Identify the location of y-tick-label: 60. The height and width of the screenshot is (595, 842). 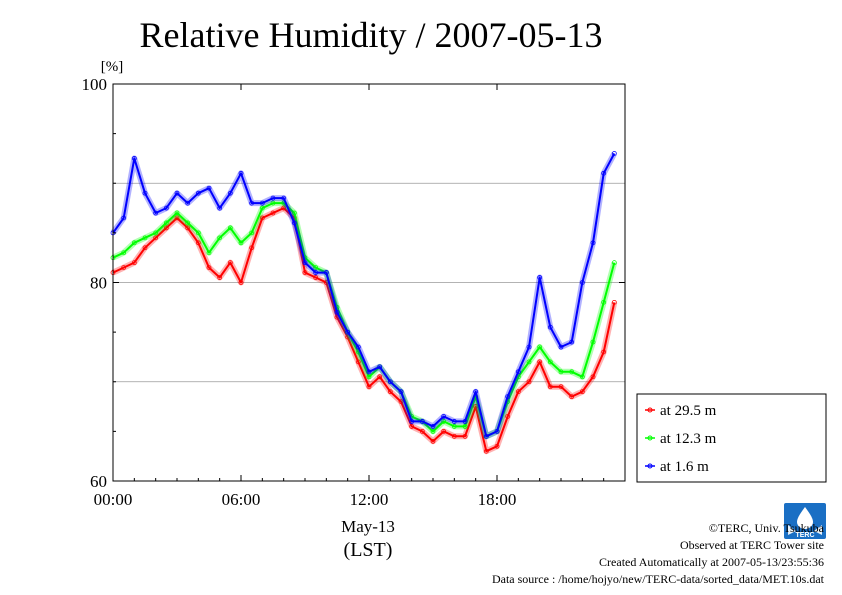
(98, 481).